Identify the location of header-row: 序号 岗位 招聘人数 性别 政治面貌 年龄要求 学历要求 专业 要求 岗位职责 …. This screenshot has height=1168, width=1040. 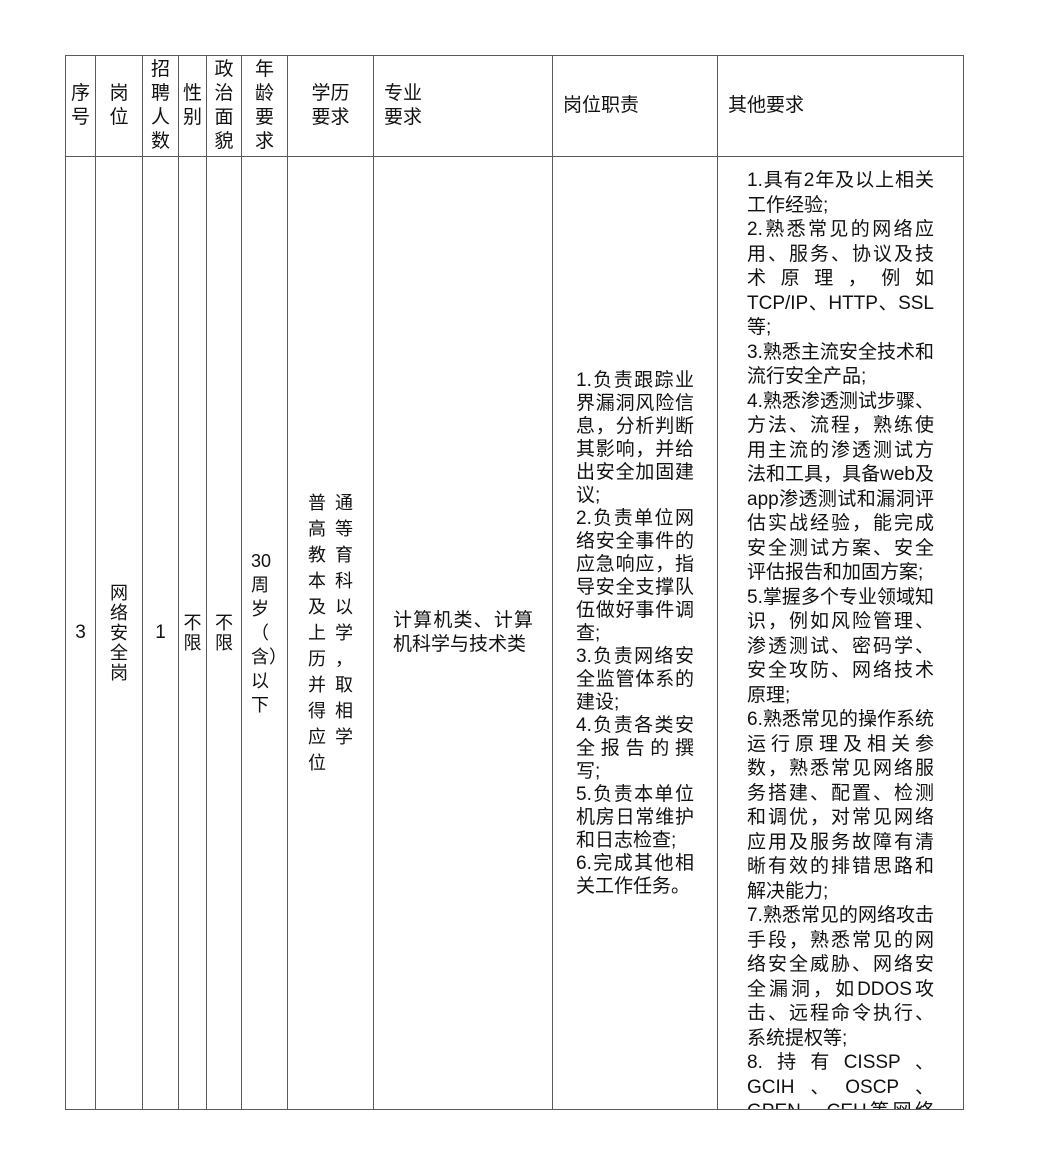
(514, 106).